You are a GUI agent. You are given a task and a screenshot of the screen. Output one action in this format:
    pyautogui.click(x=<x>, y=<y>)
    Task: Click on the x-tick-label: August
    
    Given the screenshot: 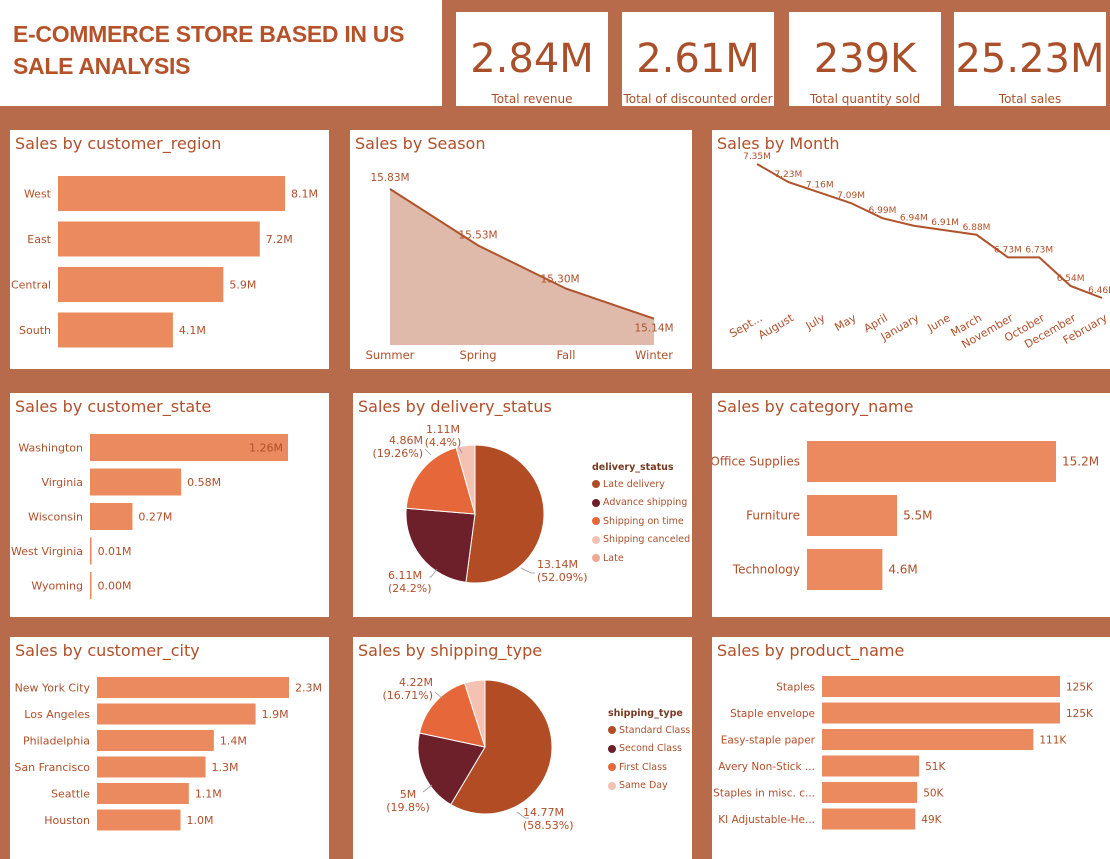 What is the action you would take?
    pyautogui.click(x=776, y=326)
    